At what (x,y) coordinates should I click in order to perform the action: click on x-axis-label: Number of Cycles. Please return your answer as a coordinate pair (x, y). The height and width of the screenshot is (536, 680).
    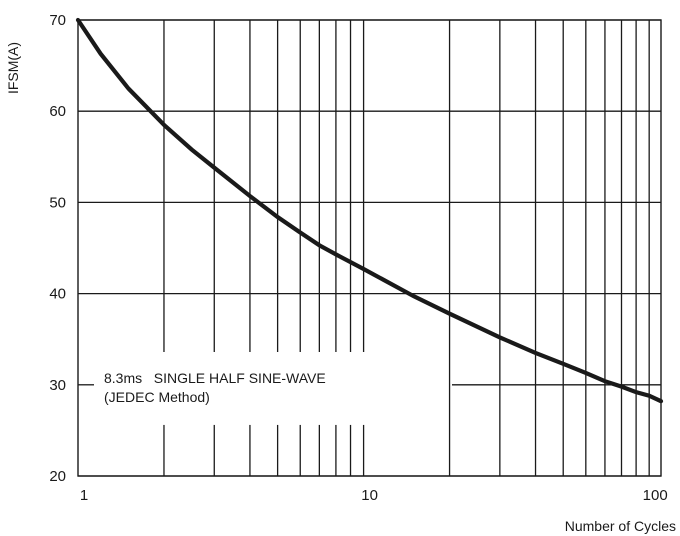
    Looking at the image, I should click on (620, 526).